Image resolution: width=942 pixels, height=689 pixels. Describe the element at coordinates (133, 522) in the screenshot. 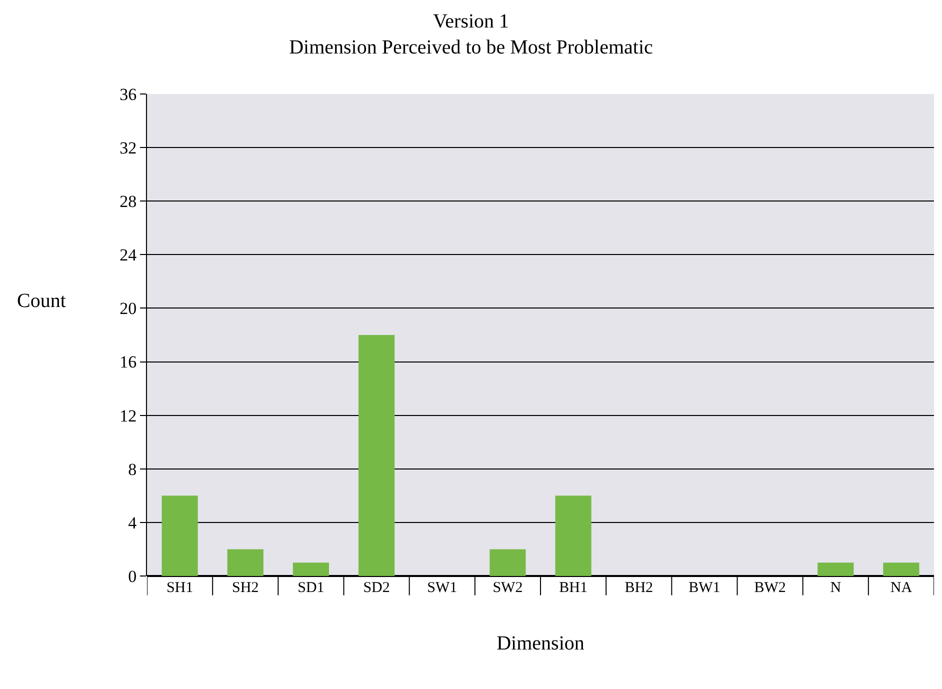

I see `y-tick-label: 4` at that location.